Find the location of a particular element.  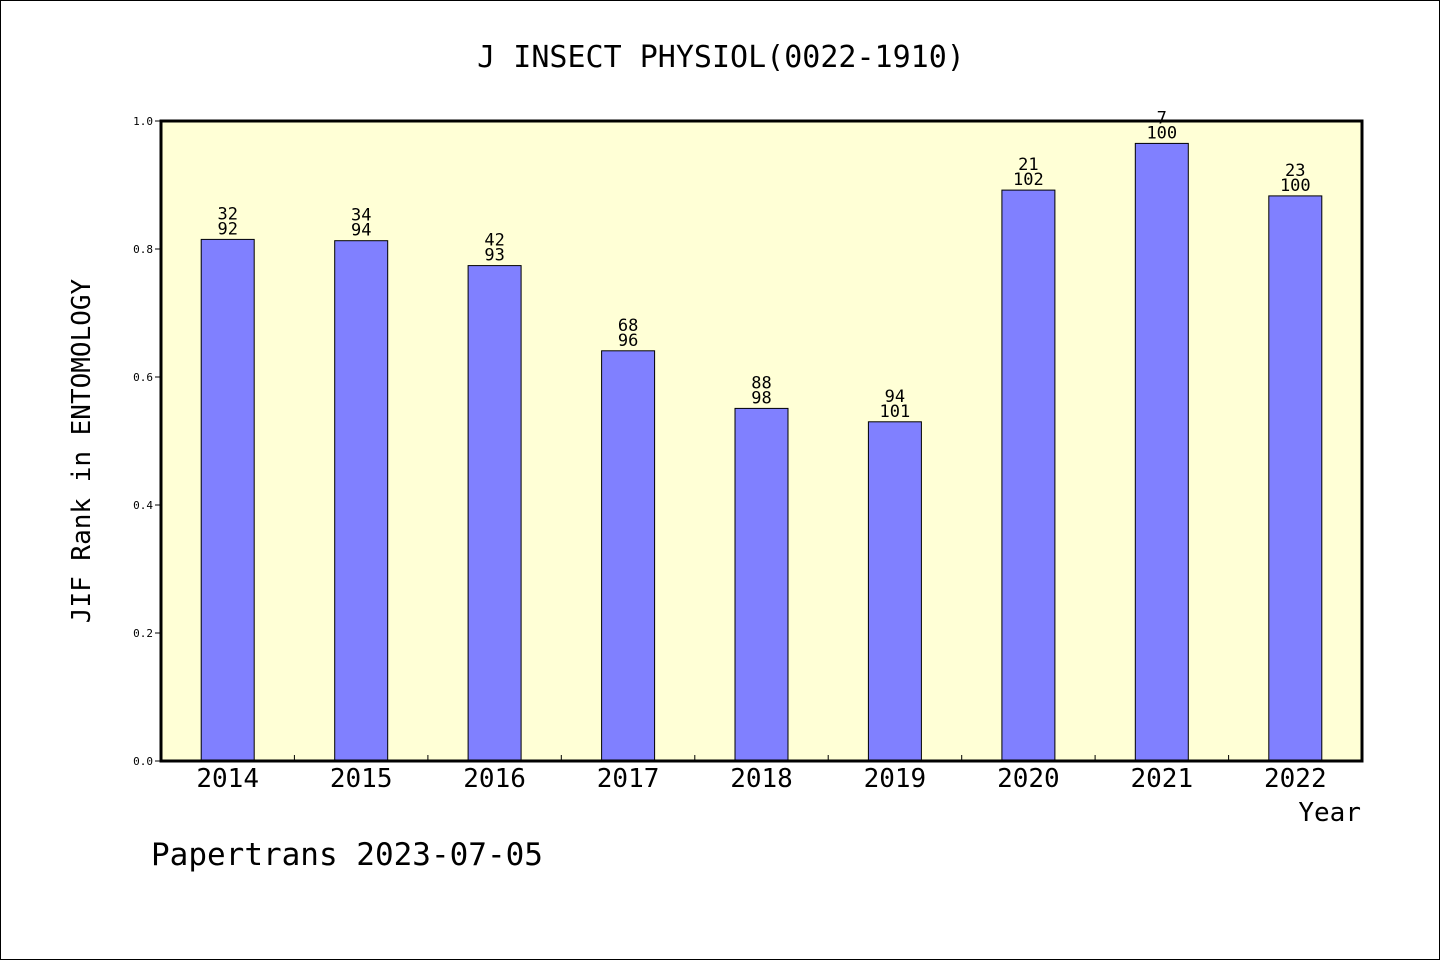

bar-label-rank-2014: 32 is located at coordinates (227, 214).